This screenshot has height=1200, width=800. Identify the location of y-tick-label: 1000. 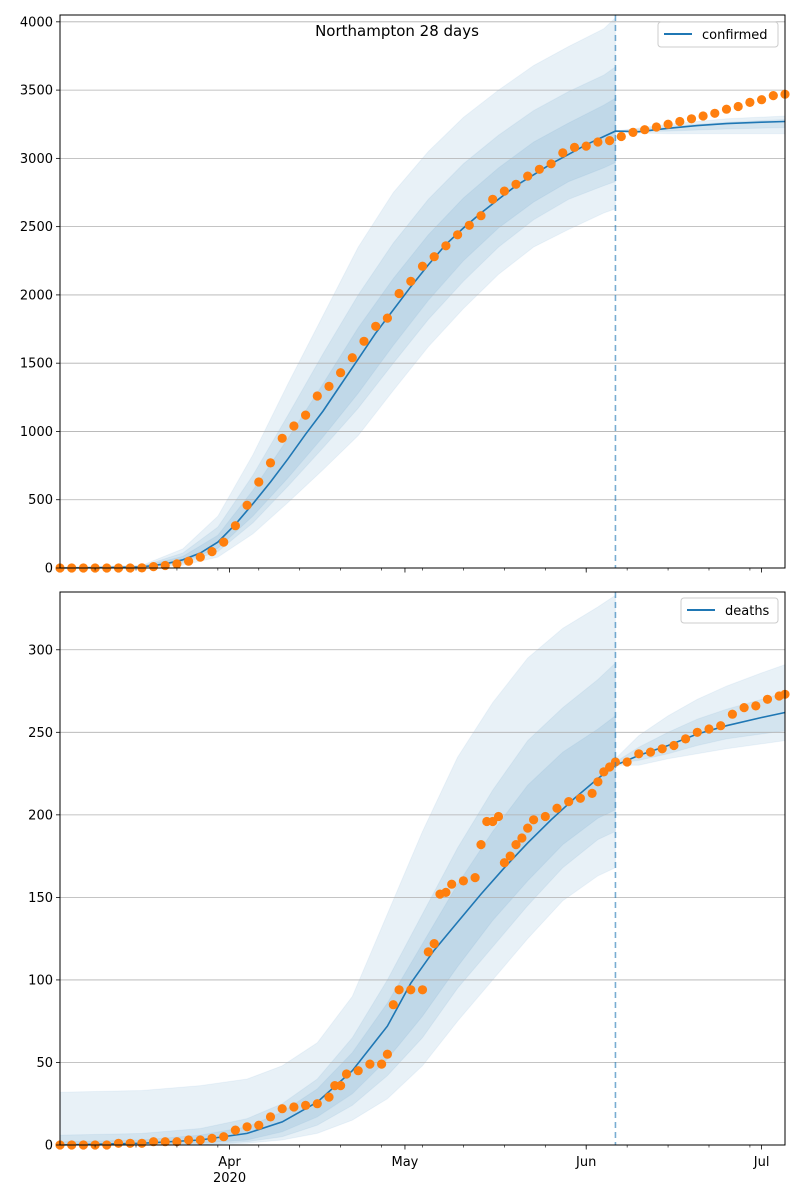
(36, 432).